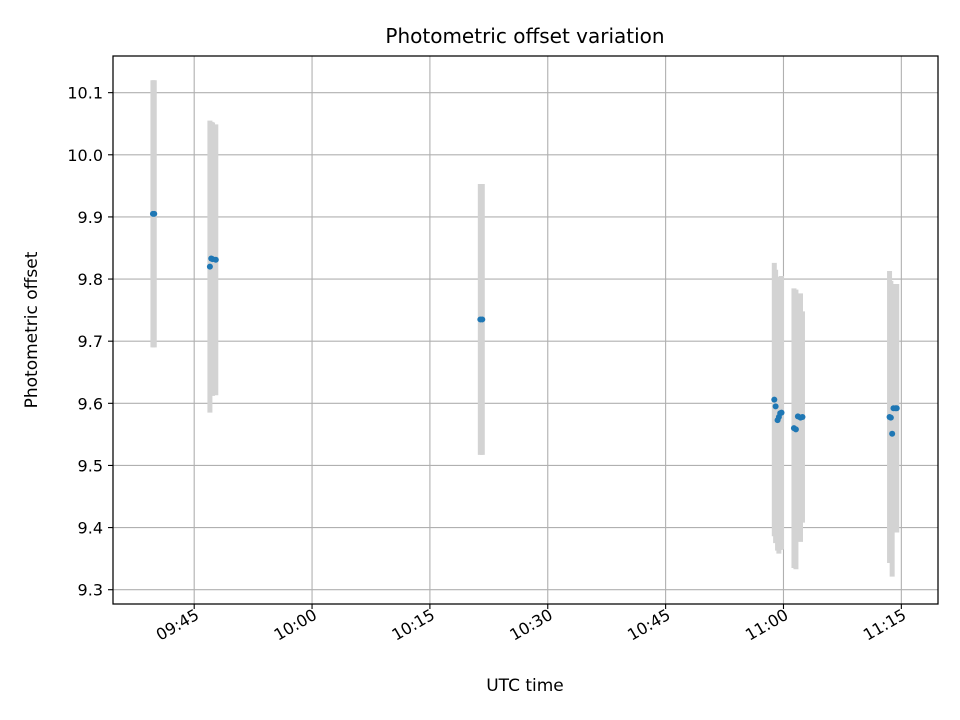  What do you see at coordinates (90, 465) in the screenshot?
I see `y-tick-label: 9.5` at bounding box center [90, 465].